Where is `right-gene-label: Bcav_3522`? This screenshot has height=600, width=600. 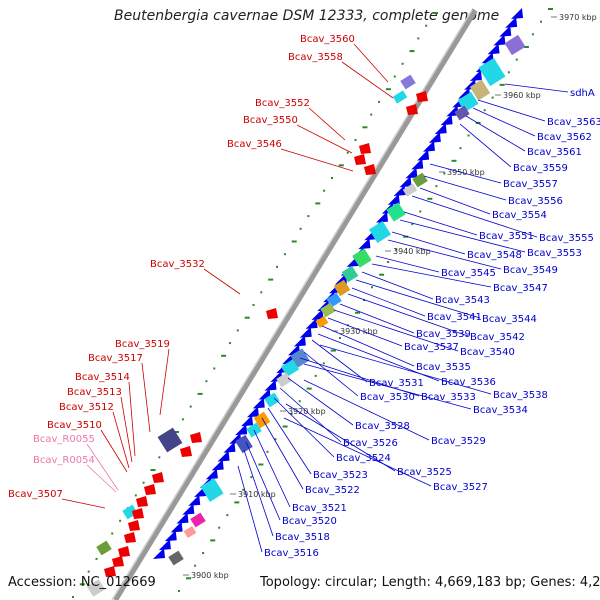
right-gene-label: Bcav_3522 is located at coordinates (332, 490).